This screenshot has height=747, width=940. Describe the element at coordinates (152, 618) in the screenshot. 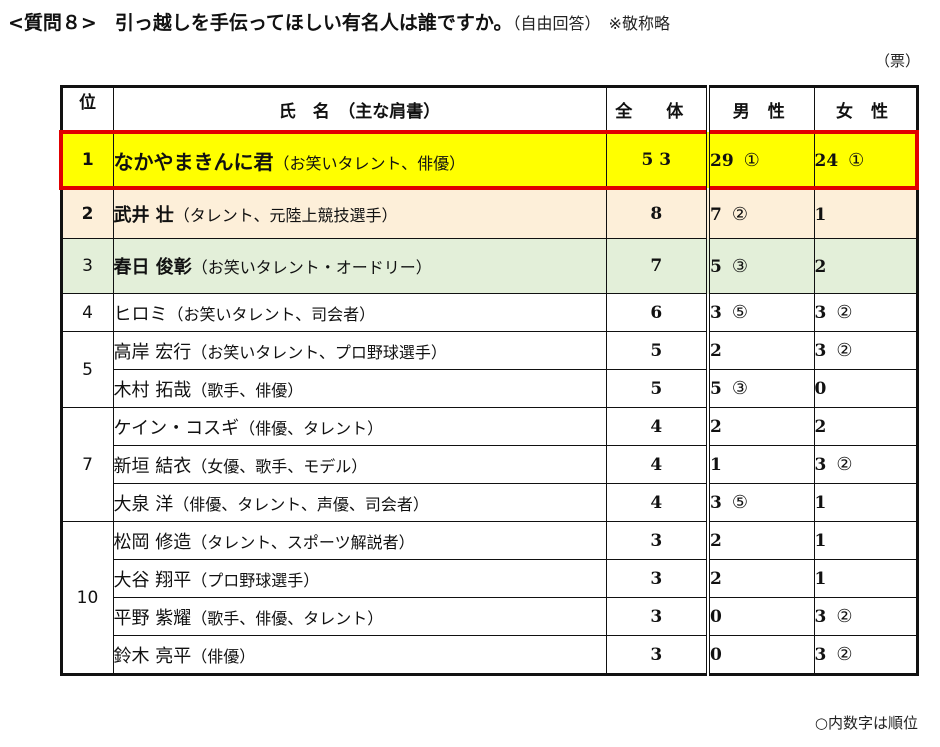

I see `celebrity-name: 平野 紫耀` at that location.